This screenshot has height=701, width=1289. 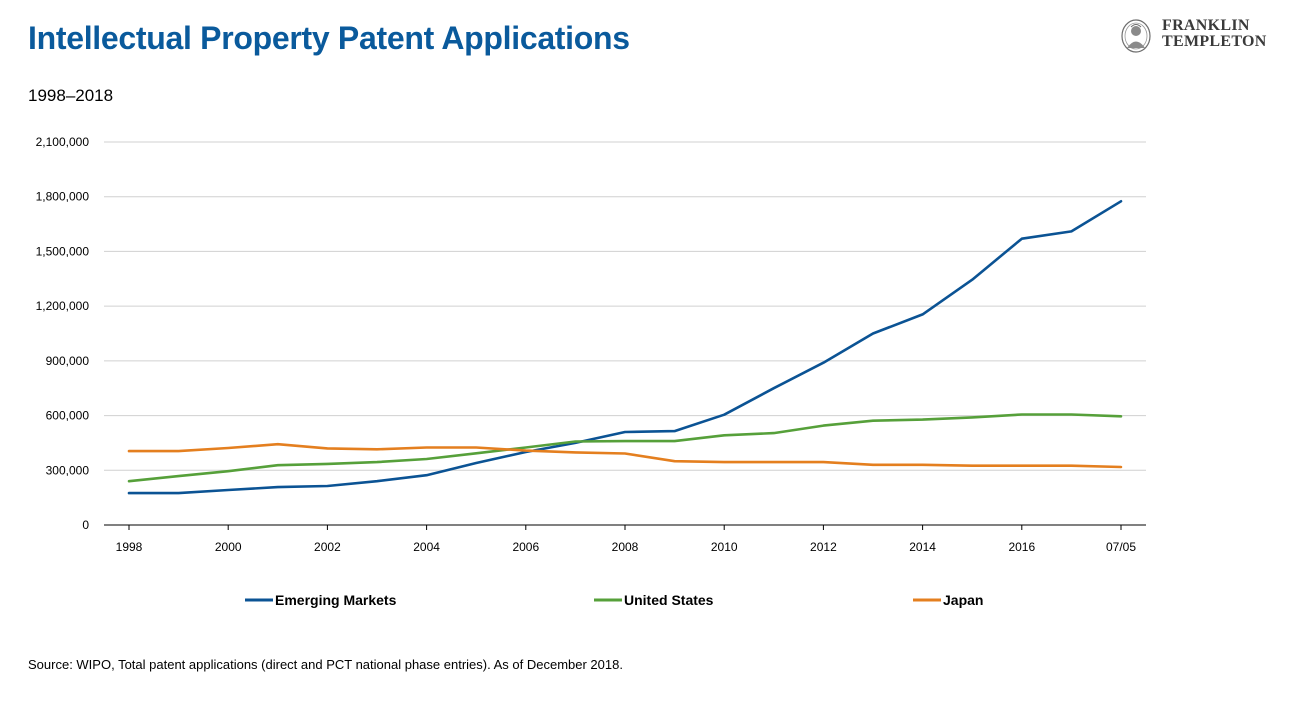 I want to click on legend-label: Japan, so click(x=963, y=600).